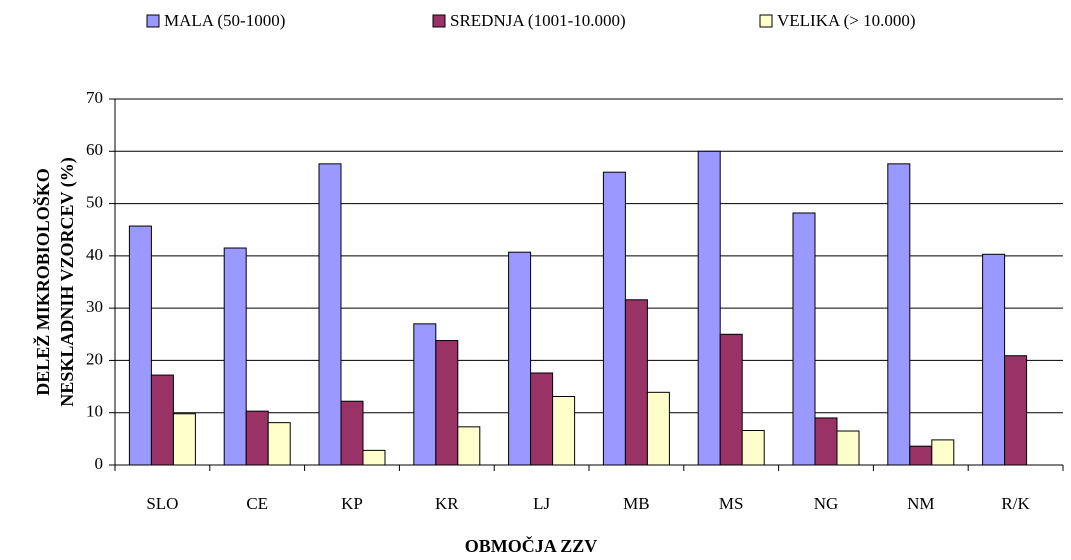 This screenshot has height=560, width=1071. What do you see at coordinates (42, 282) in the screenshot?
I see `y-axis-label-line: DELEŽ MIKROBIOLOŠKO` at bounding box center [42, 282].